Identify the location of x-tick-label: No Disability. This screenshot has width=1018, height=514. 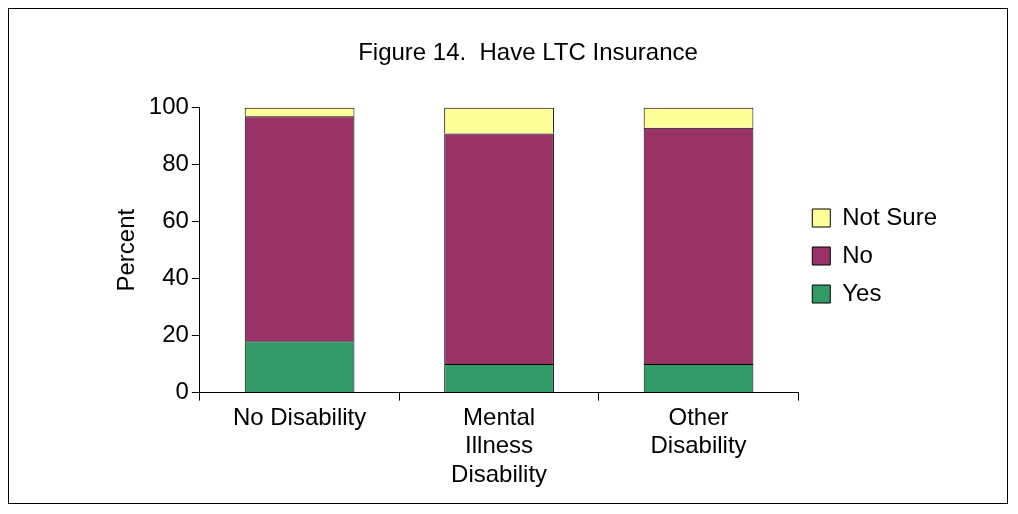
(299, 416).